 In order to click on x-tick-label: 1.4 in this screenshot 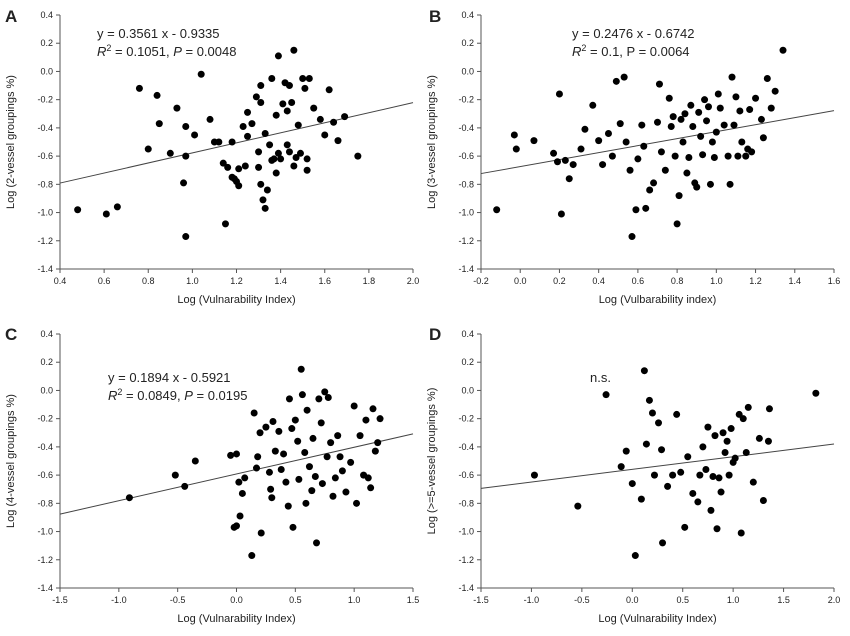, I will do `click(795, 281)`.